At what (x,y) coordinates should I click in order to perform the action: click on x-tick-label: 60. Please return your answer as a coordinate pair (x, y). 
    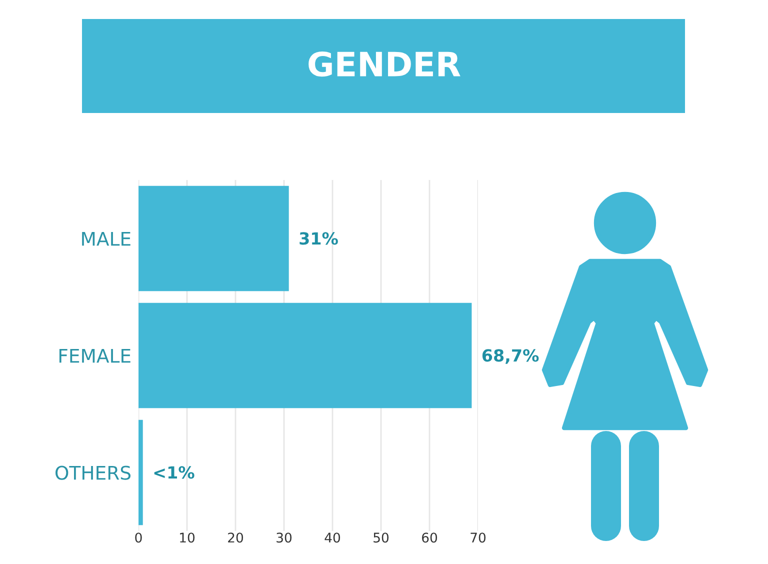
    Looking at the image, I should click on (430, 537).